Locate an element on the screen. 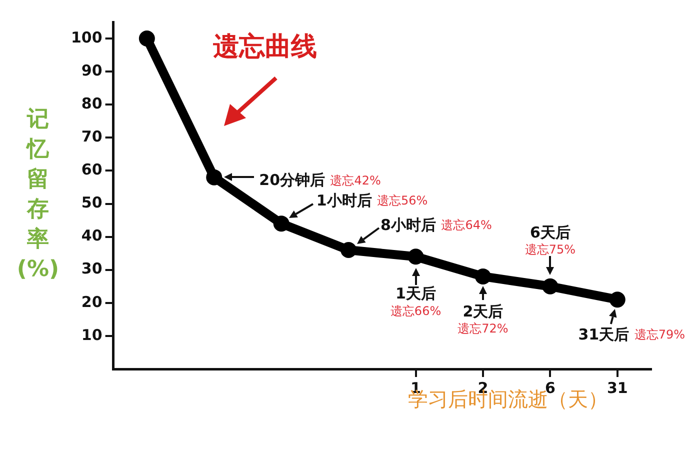 Image resolution: width=699 pixels, height=449 pixels. y-axis-title: 记忆留存率(%) is located at coordinates (38, 194).